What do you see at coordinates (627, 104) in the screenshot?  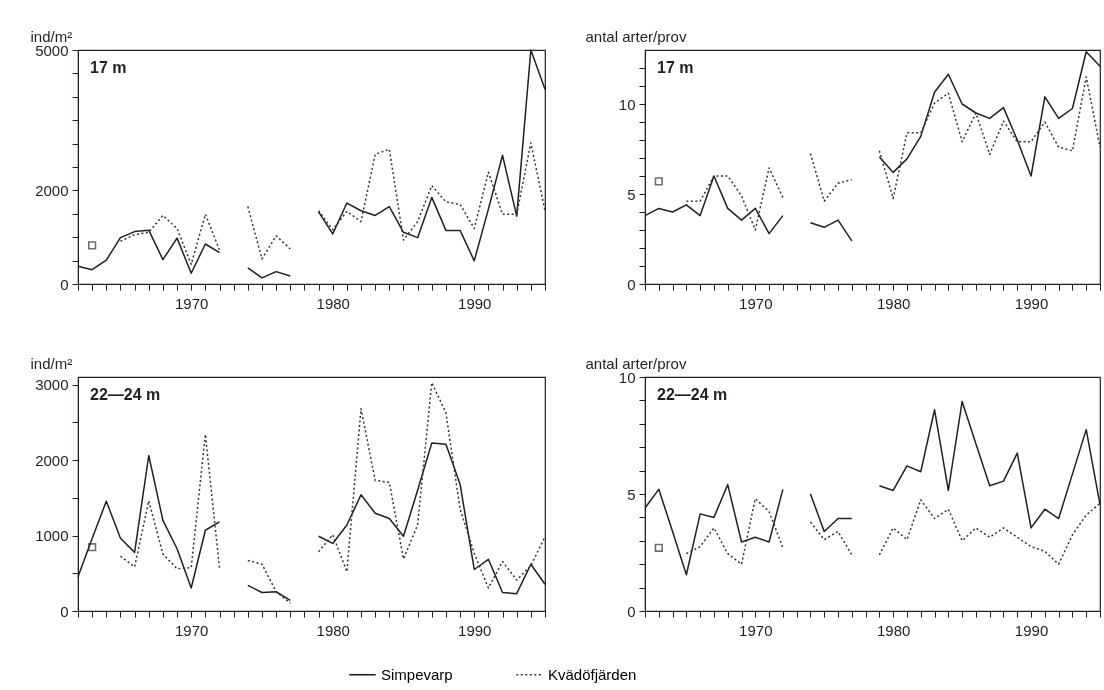 I see `y-tick-label: 10` at bounding box center [627, 104].